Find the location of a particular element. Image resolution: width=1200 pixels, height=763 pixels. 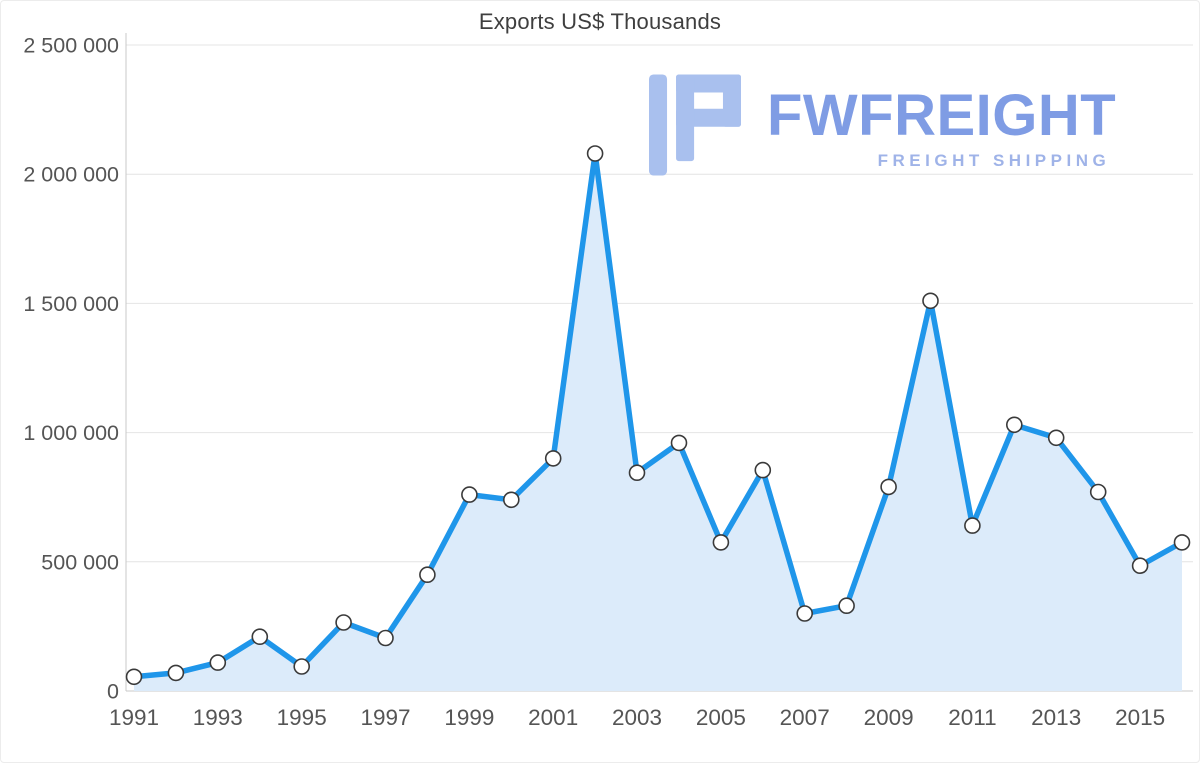

x-tick-label: 2011 is located at coordinates (972, 717).